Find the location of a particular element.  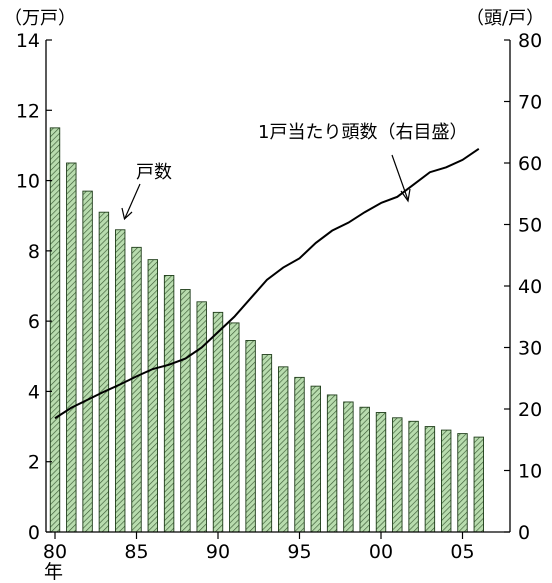

x-tick-label-85: 85 is located at coordinates (136, 552).